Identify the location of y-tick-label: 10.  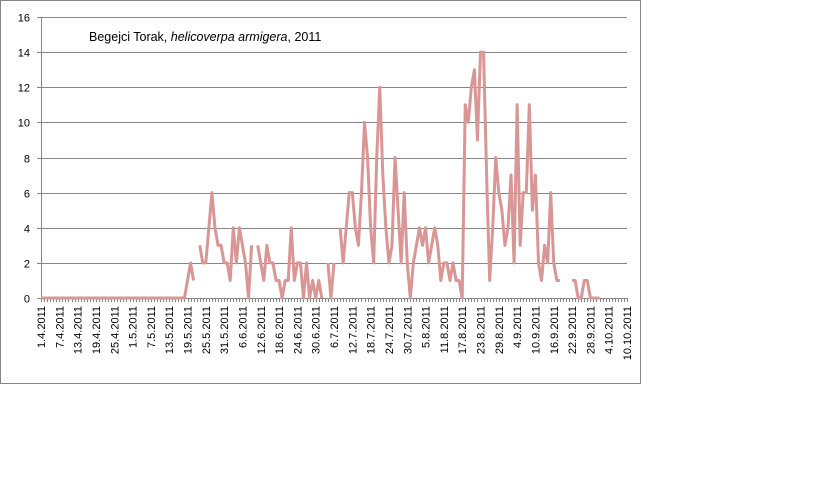
(24, 124).